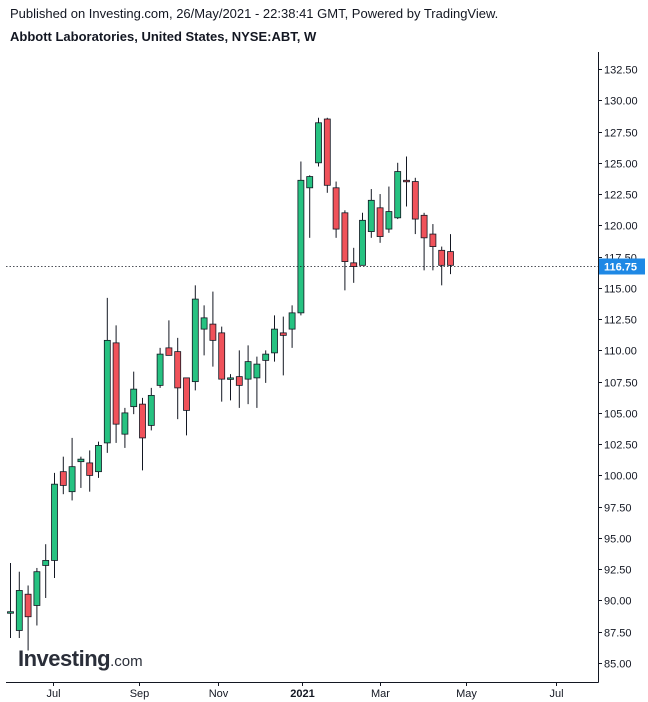  I want to click on x-tick-label: May, so click(466, 694).